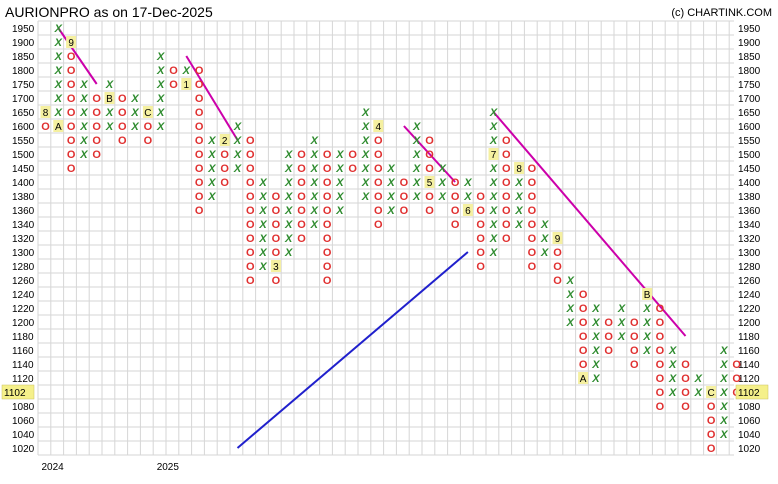 The height and width of the screenshot is (484, 778). I want to click on y-tick-label: 1340, so click(23, 225).